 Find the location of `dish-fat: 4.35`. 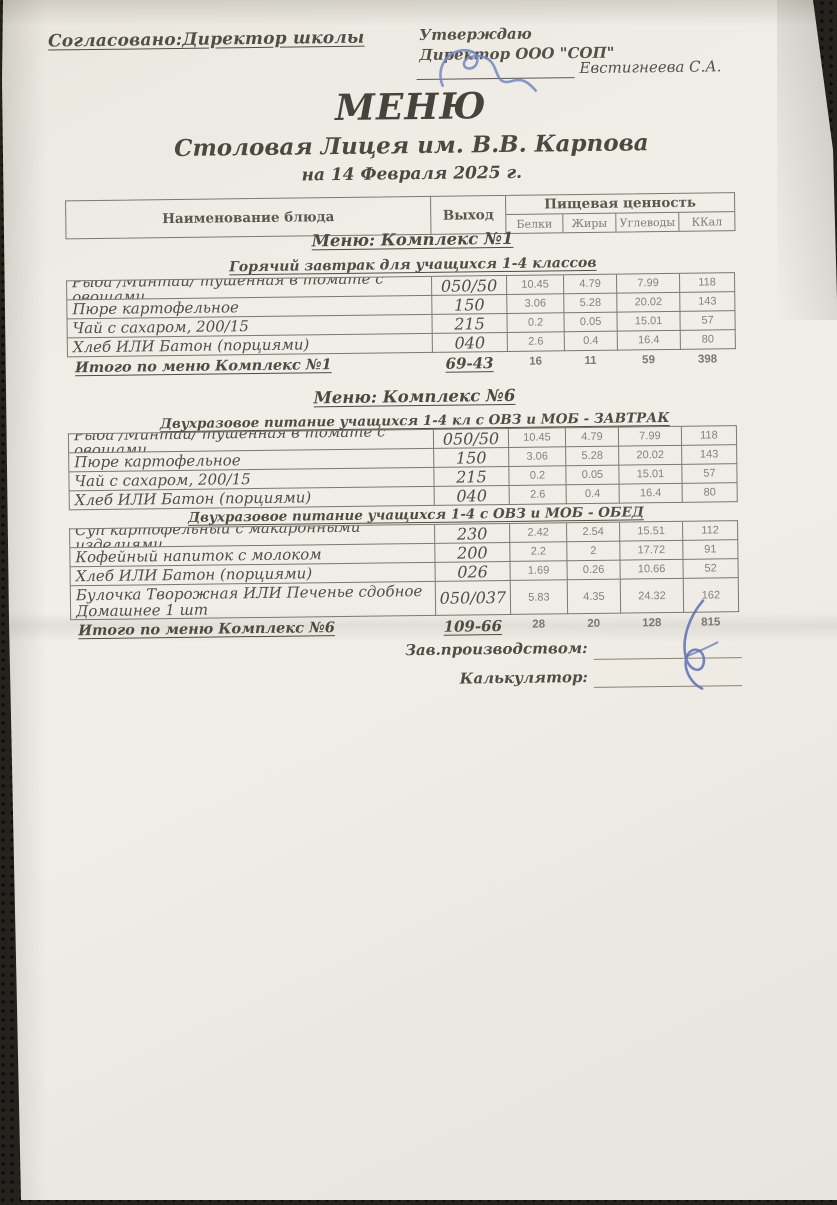

dish-fat: 4.35 is located at coordinates (594, 597).